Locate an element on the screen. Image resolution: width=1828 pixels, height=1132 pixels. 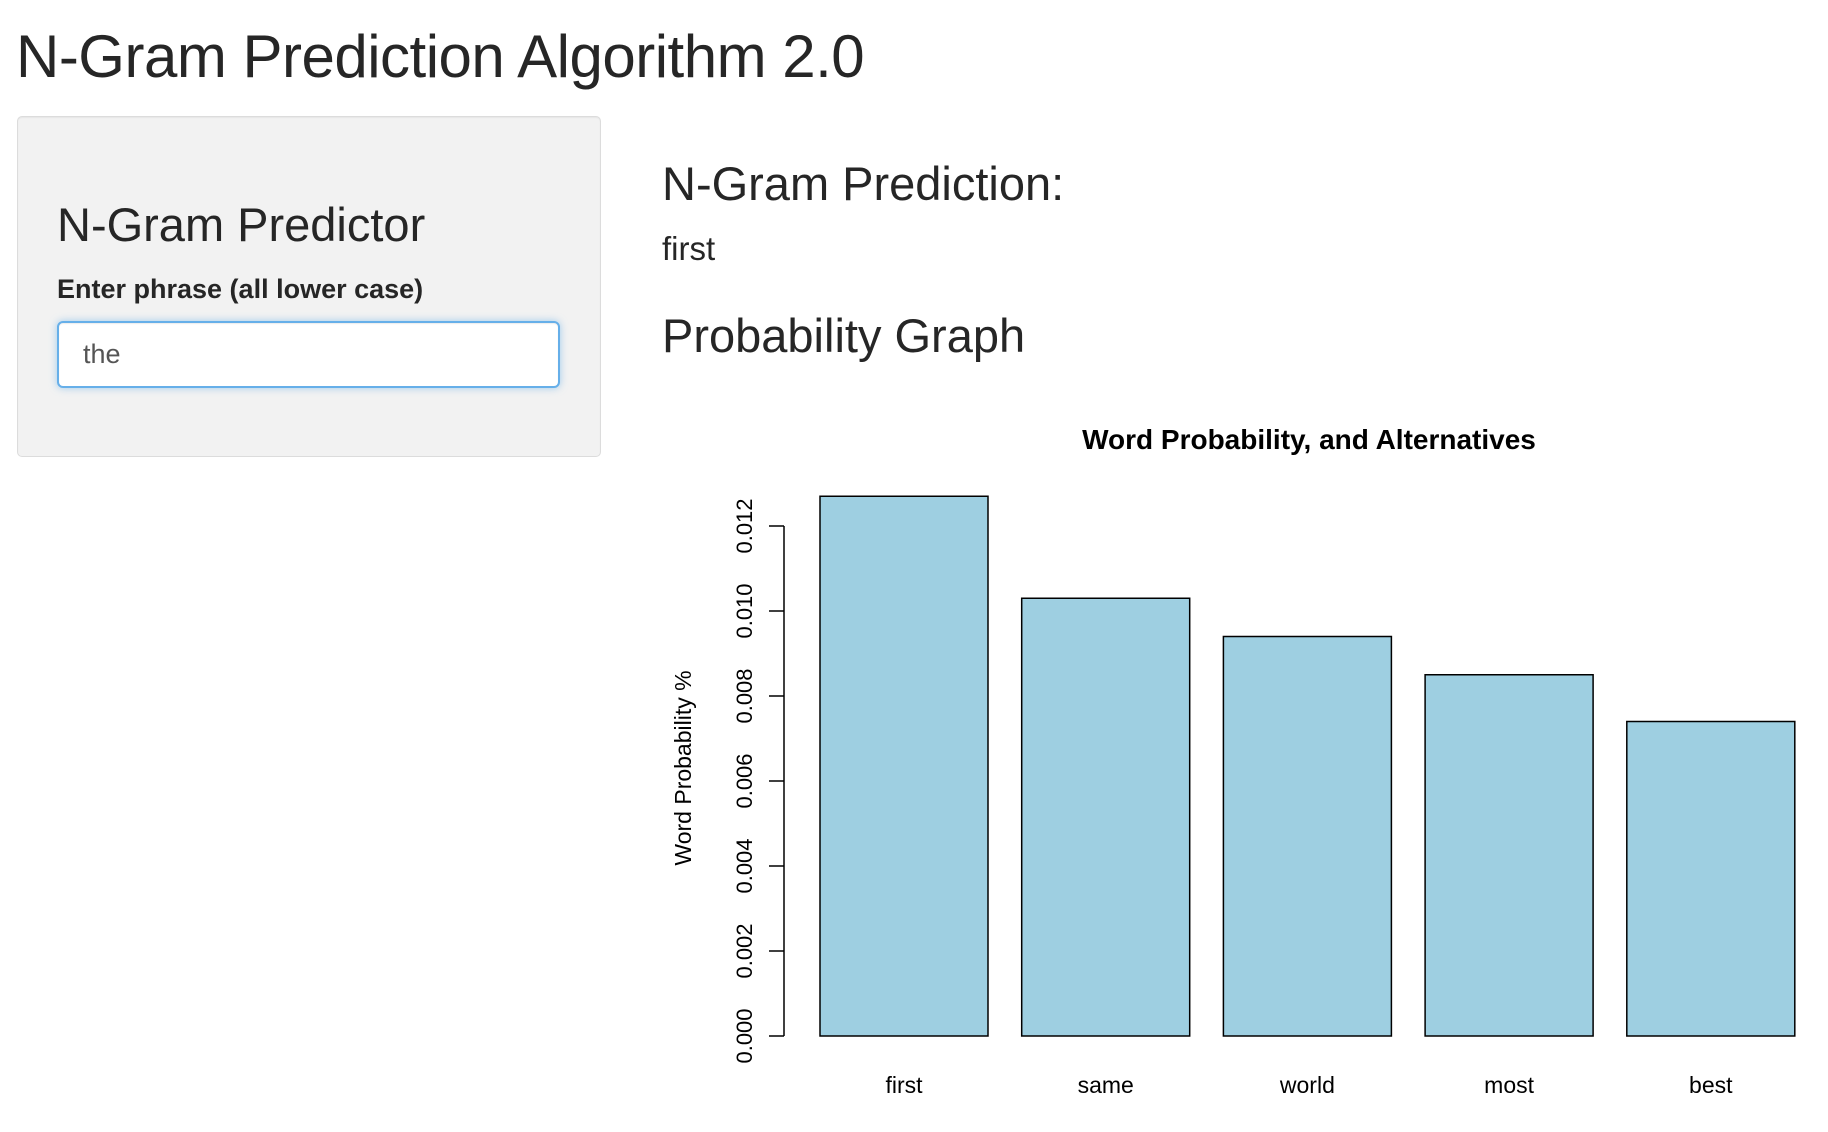
prediction-value: first is located at coordinates (689, 248).